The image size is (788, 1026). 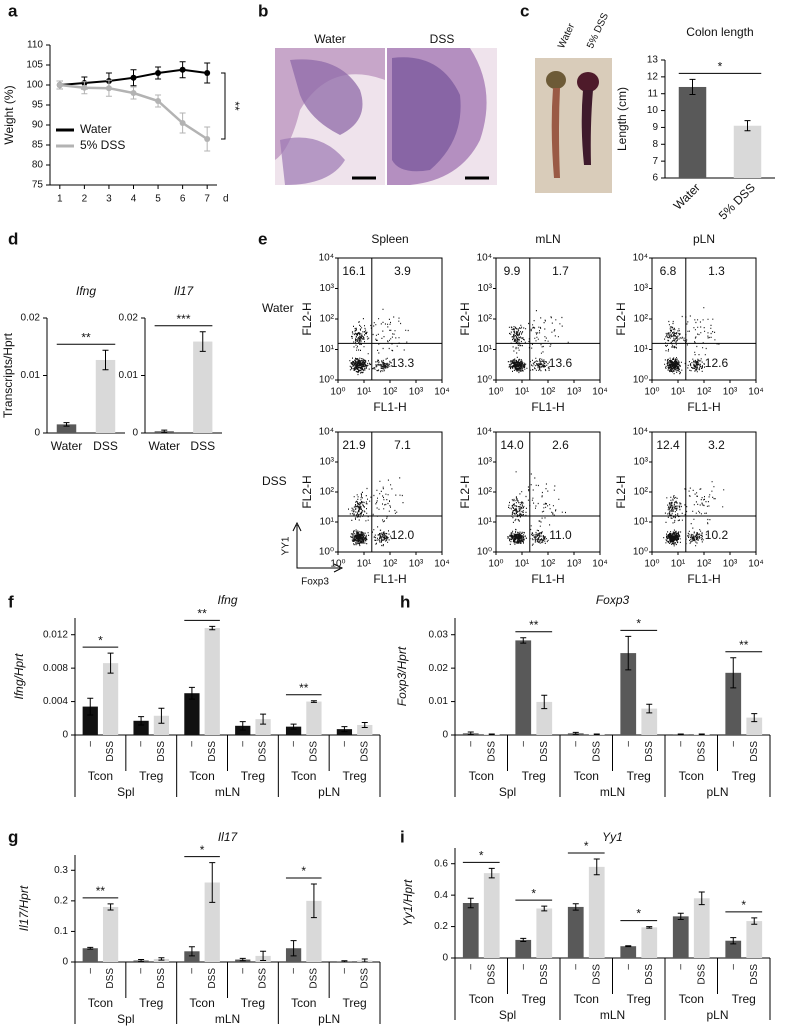 What do you see at coordinates (574, 564) in the screenshot?
I see `x-tick-label: 10³` at bounding box center [574, 564].